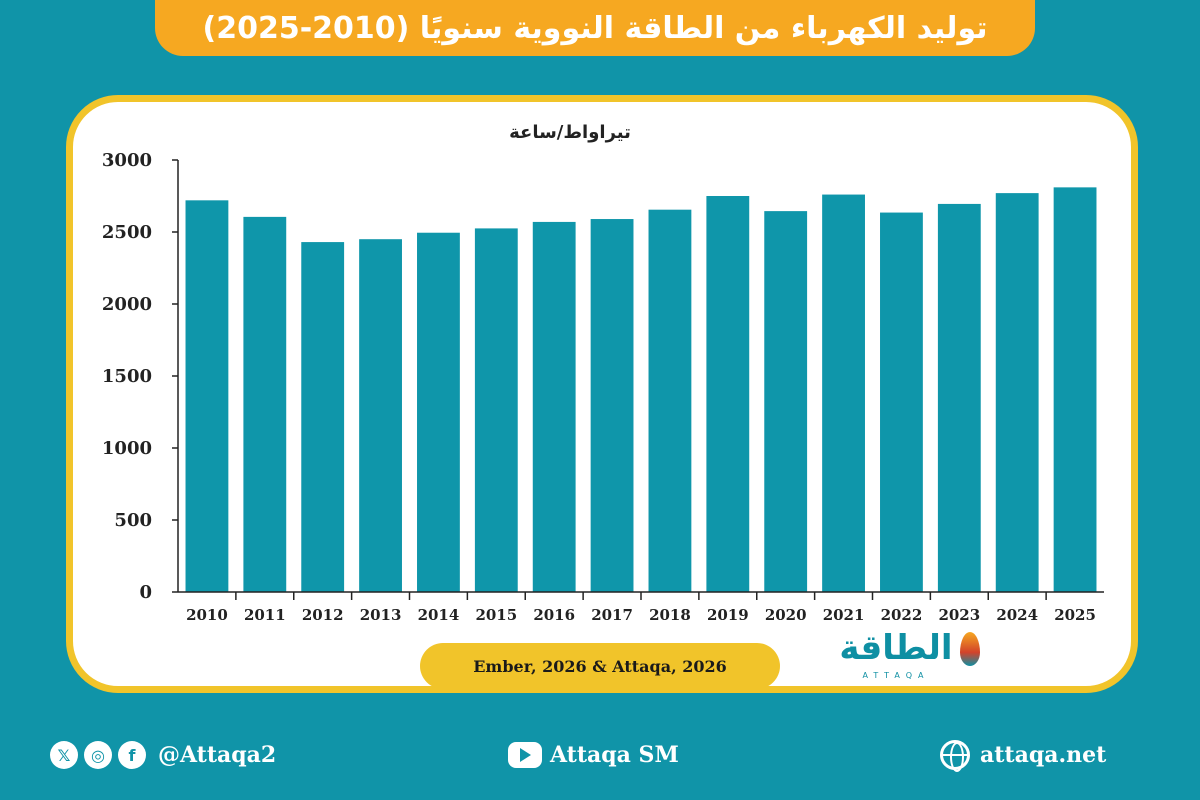 This screenshot has width=1200, height=800. I want to click on logo-subtext: ATTAQA, so click(896, 675).